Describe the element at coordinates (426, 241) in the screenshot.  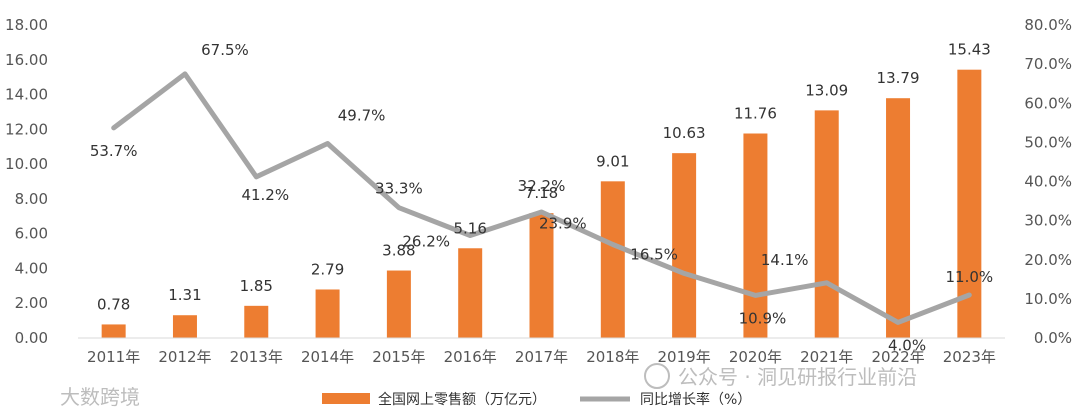
I see `line-value-label: 26.2%` at that location.